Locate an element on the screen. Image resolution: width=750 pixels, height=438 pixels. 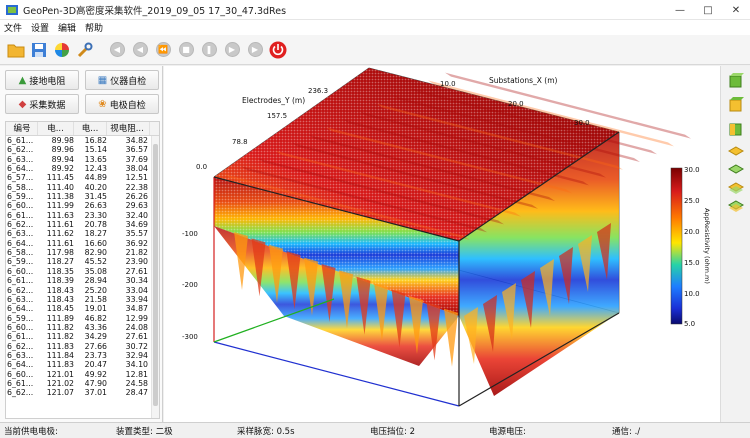
power-icon is located at coordinates (278, 49).